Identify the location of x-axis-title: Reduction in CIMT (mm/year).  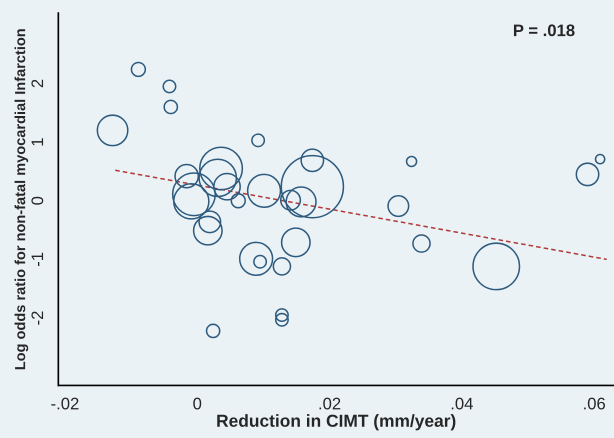
(336, 422).